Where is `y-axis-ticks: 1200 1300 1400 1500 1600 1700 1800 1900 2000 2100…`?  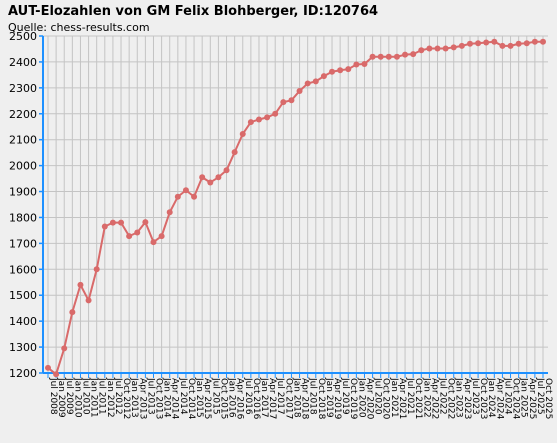 y-axis-ticks: 1200 1300 1400 1500 1600 1700 1800 1900 2000 2100… is located at coordinates (26, 205).